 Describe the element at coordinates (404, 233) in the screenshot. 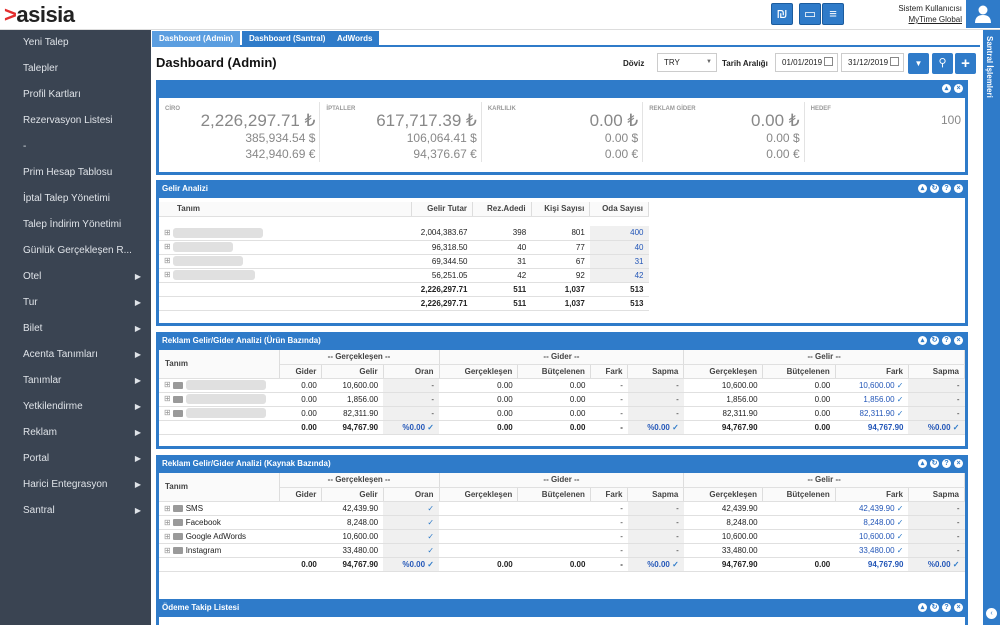

I see `table-row: ⊞ 2,004,383.67 398 801 400` at that location.